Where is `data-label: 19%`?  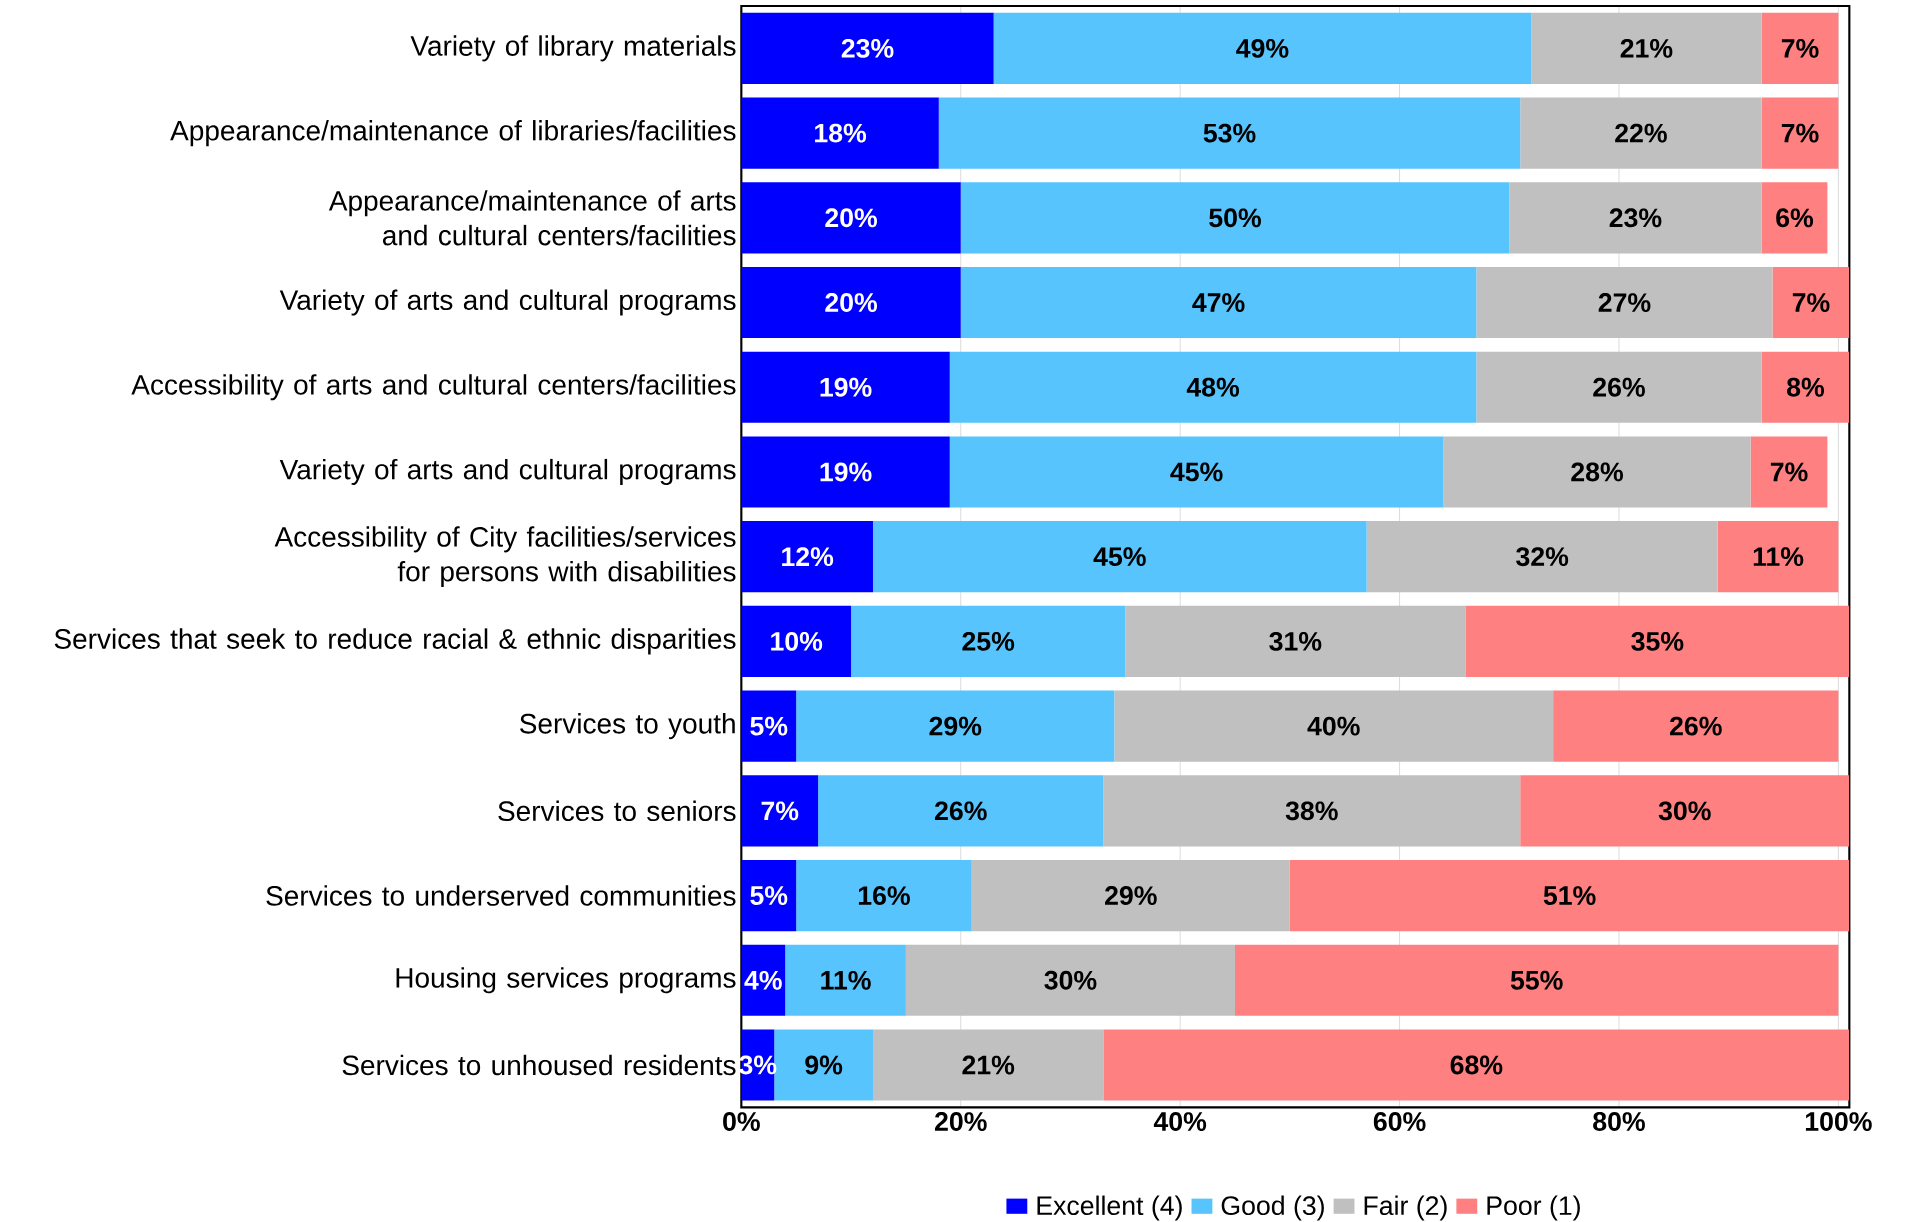 data-label: 19% is located at coordinates (846, 472).